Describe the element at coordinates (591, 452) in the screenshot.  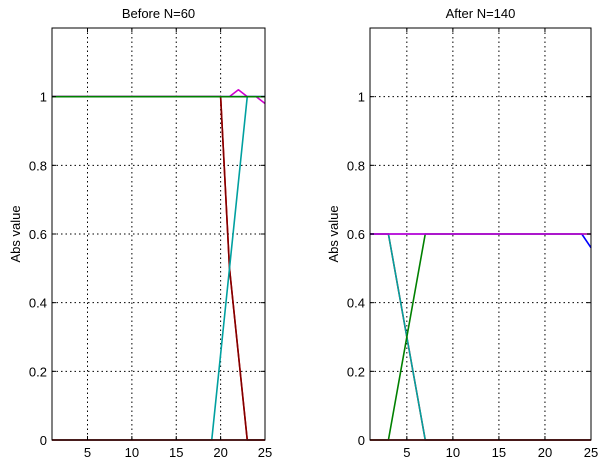
I see `right-chart-x-tick-label: 25` at that location.